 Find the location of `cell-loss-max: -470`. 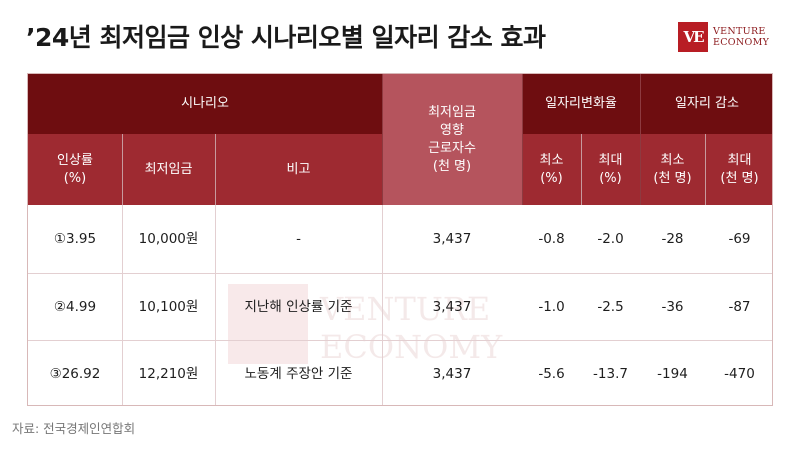

cell-loss-max: -470 is located at coordinates (739, 373).